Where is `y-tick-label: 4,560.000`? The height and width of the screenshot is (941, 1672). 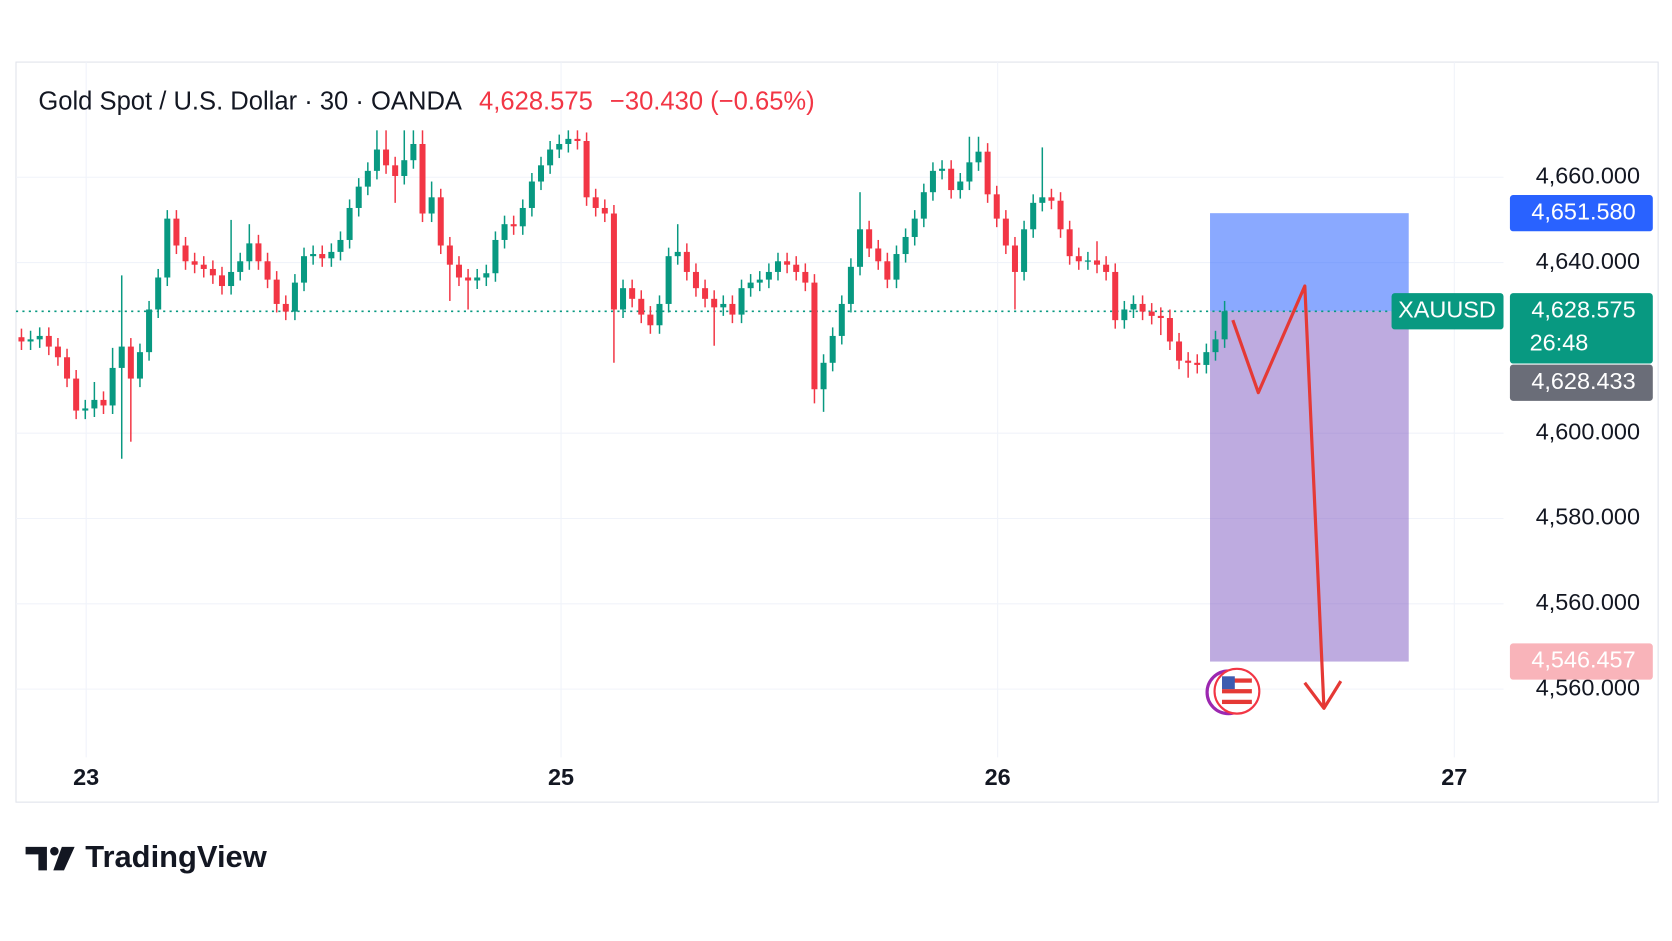
y-tick-label: 4,560.000 is located at coordinates (1588, 602).